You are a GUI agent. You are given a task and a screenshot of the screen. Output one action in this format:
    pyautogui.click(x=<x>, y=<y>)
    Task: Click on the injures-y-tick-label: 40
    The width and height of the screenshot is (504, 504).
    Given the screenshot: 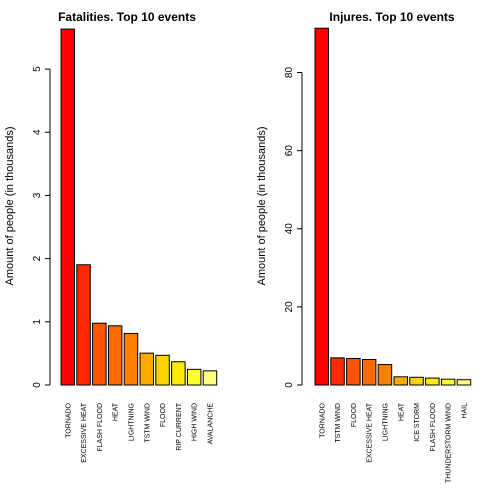 What is the action you would take?
    pyautogui.click(x=289, y=229)
    